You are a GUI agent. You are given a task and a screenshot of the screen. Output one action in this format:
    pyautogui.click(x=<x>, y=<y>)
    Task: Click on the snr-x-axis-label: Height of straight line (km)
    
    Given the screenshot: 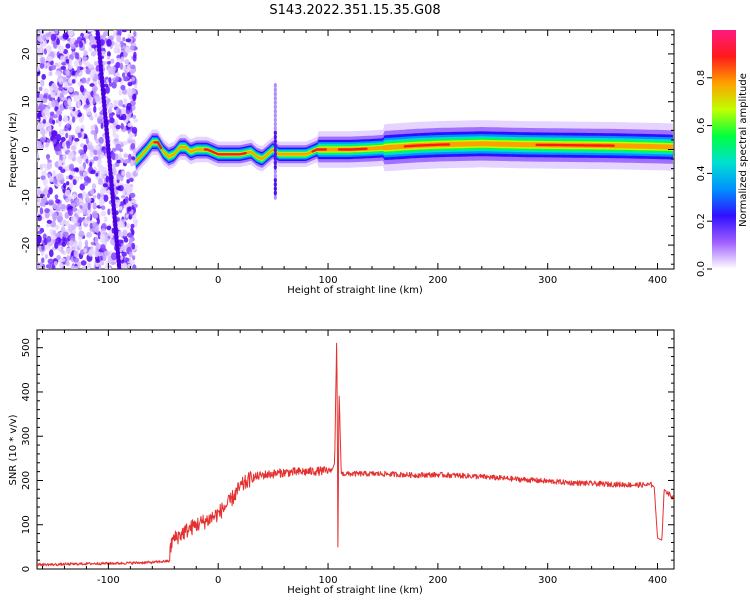 What is the action you would take?
    pyautogui.click(x=355, y=590)
    